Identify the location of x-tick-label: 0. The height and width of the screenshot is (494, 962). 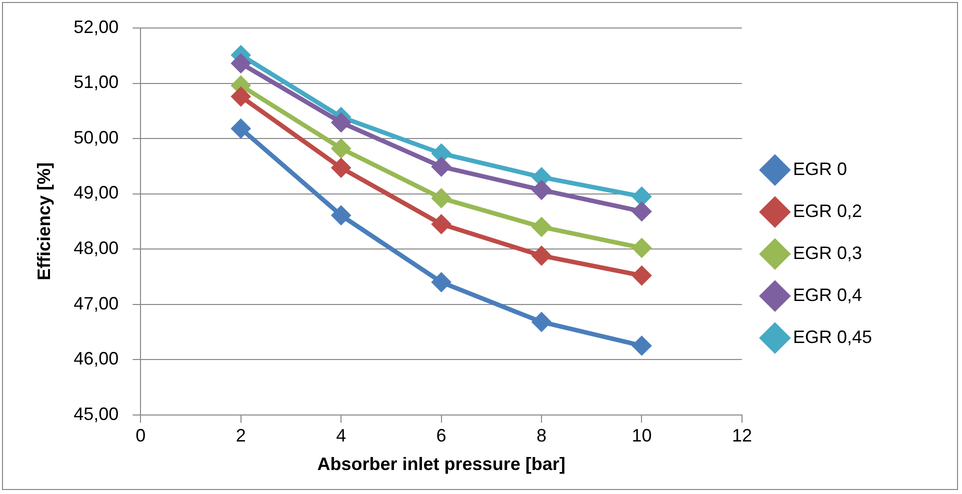
(141, 436).